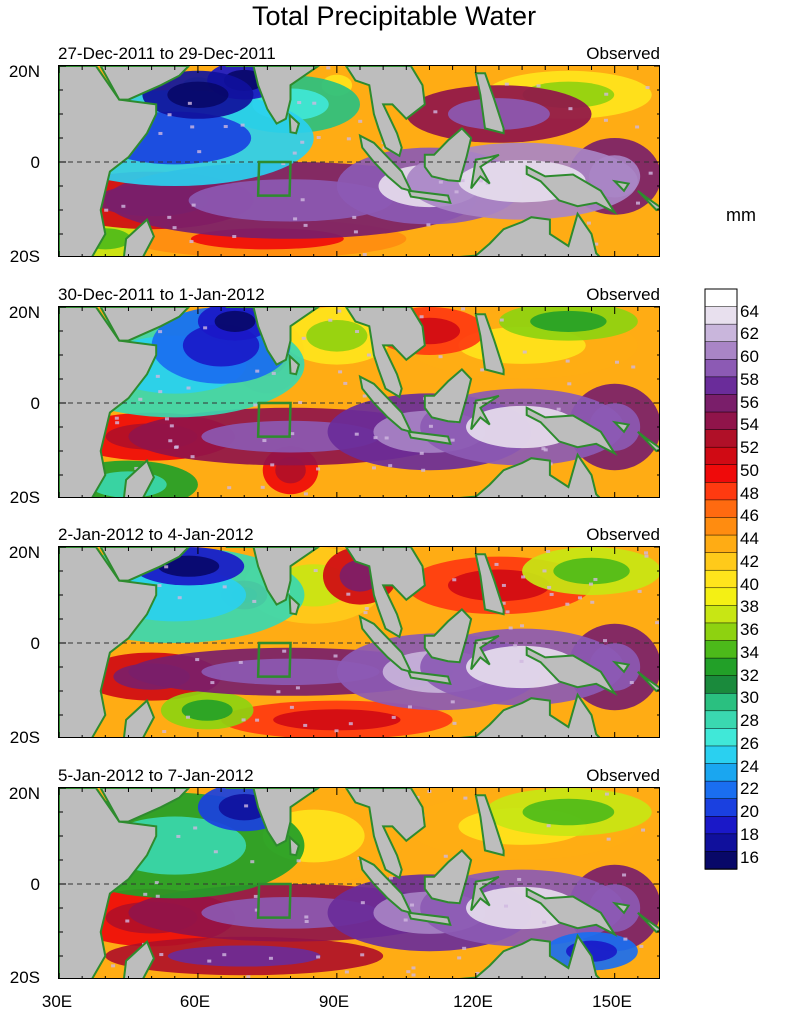 This screenshot has width=788, height=1016. I want to click on colorbar-label: 50, so click(749, 470).